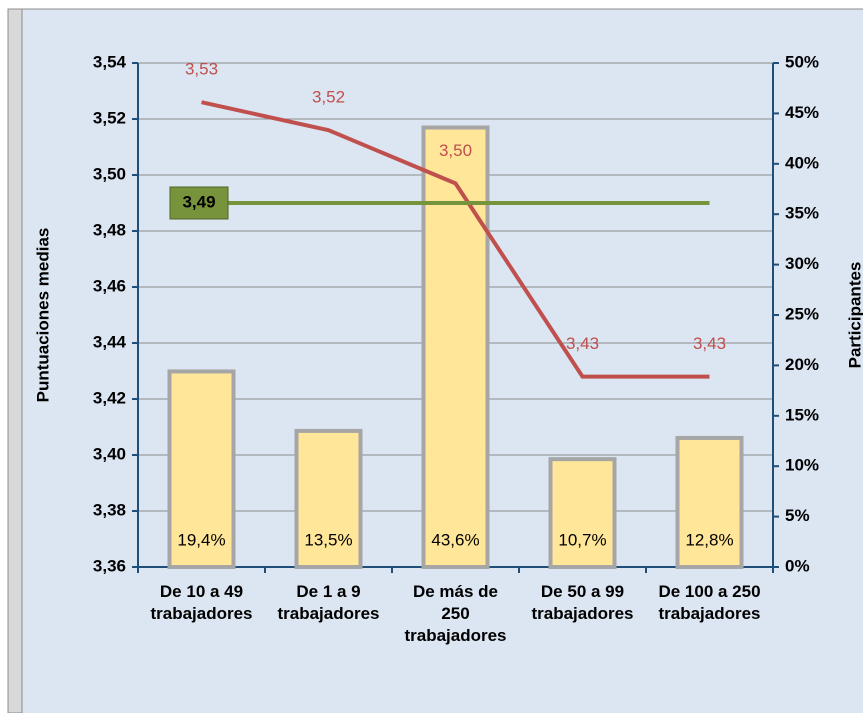 The height and width of the screenshot is (713, 863). I want to click on reference-label: 3,49, so click(198, 201).